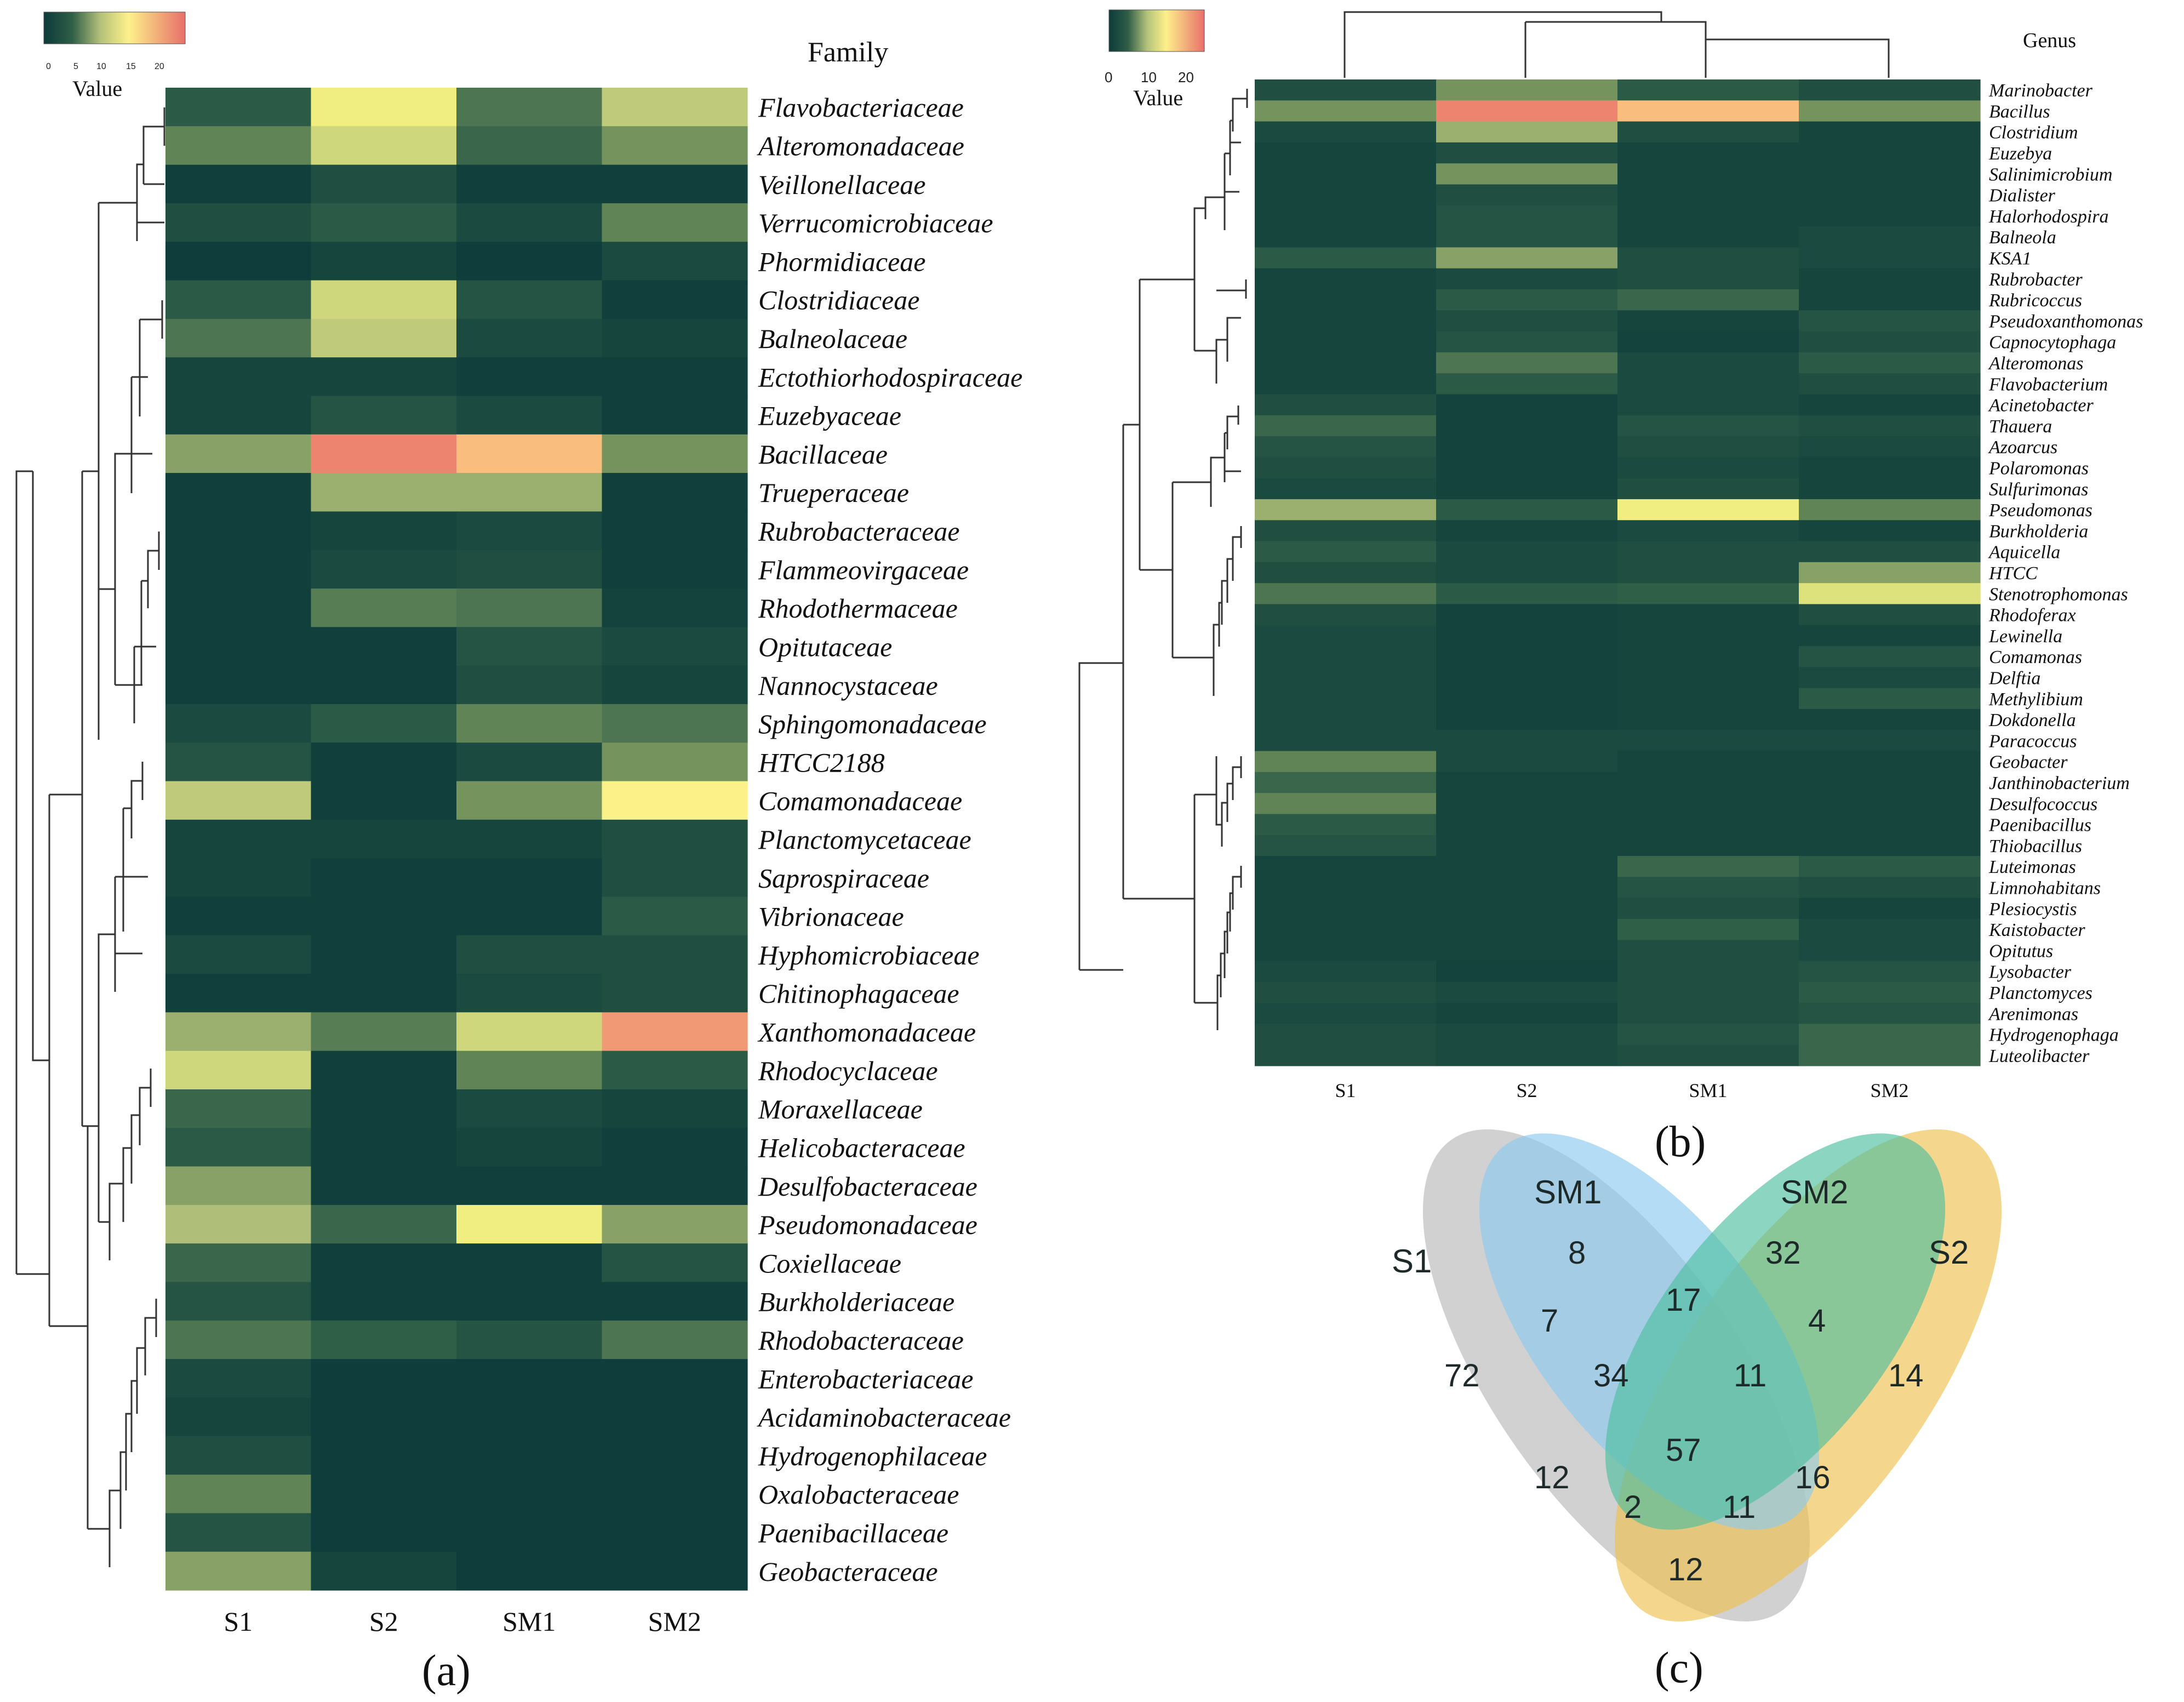  Describe the element at coordinates (2013, 574) in the screenshot. I see `row-label: HTCC` at that location.